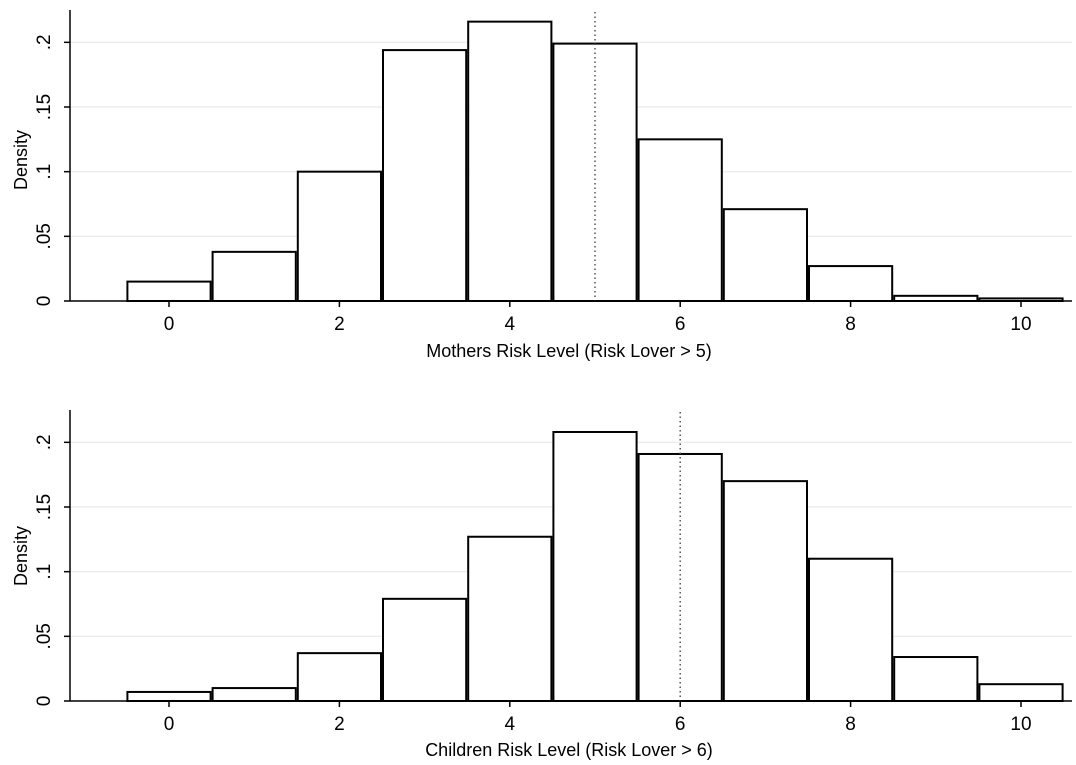 The height and width of the screenshot is (765, 1076). I want to click on mothers-xtick-label: 10, so click(1020, 324).